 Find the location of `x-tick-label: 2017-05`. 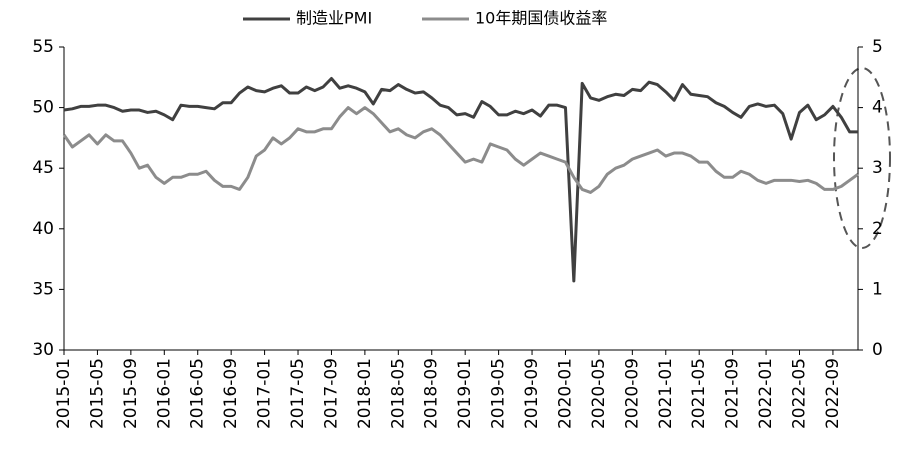

x-tick-label: 2017-05 is located at coordinates (298, 393).